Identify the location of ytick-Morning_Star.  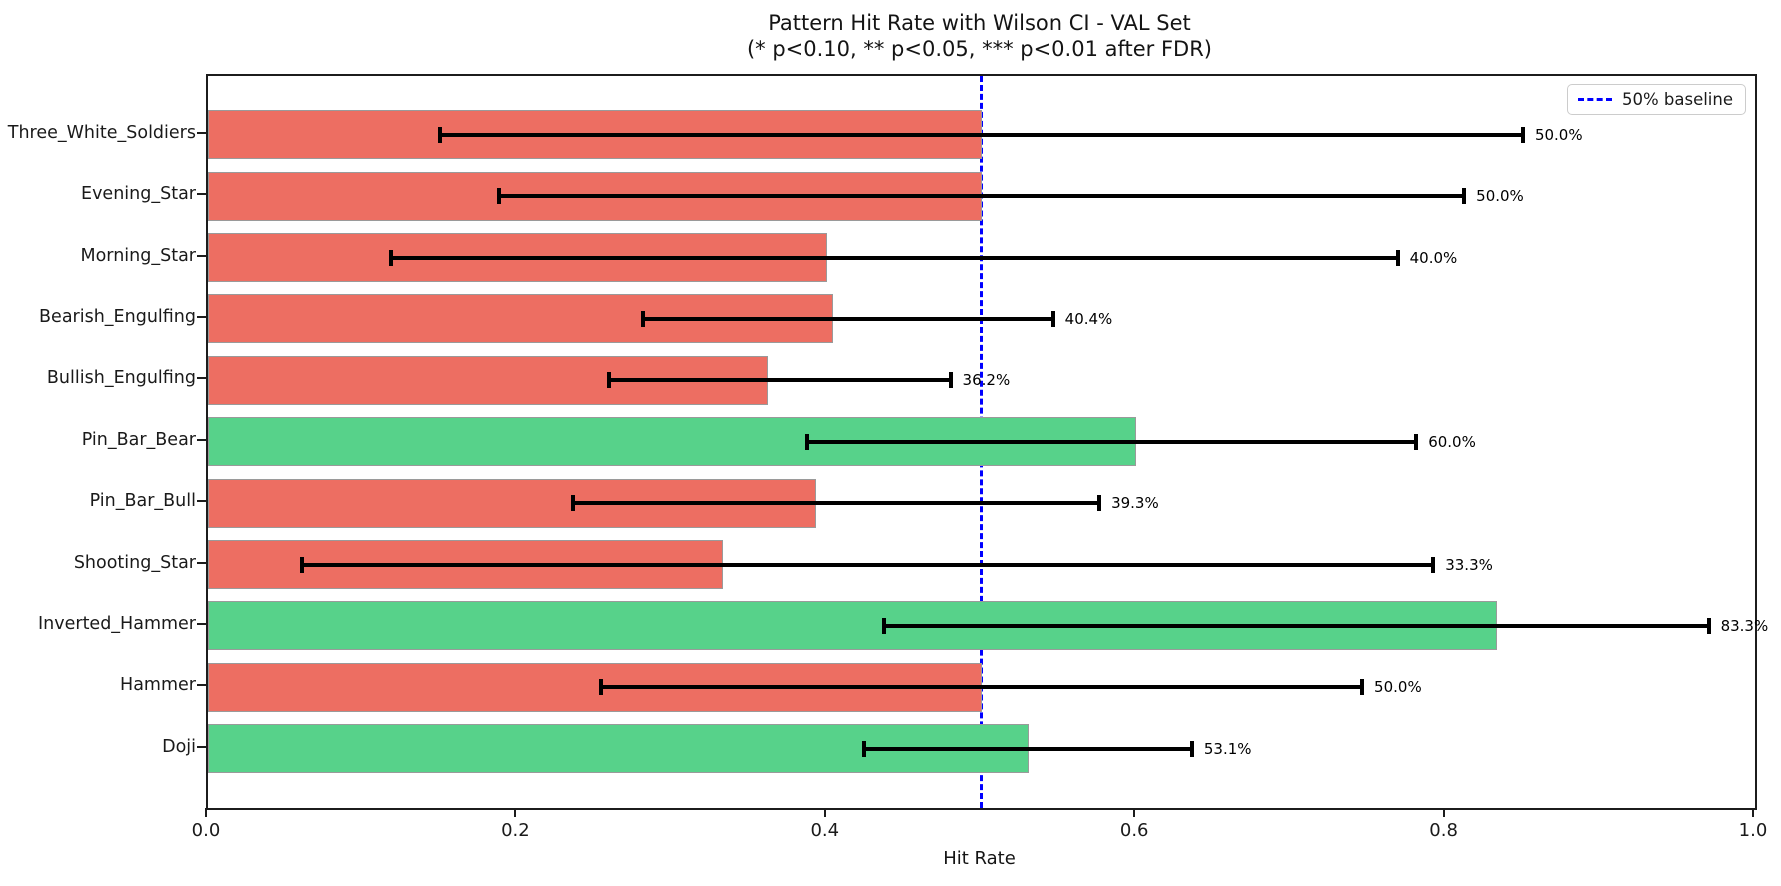
(201, 255).